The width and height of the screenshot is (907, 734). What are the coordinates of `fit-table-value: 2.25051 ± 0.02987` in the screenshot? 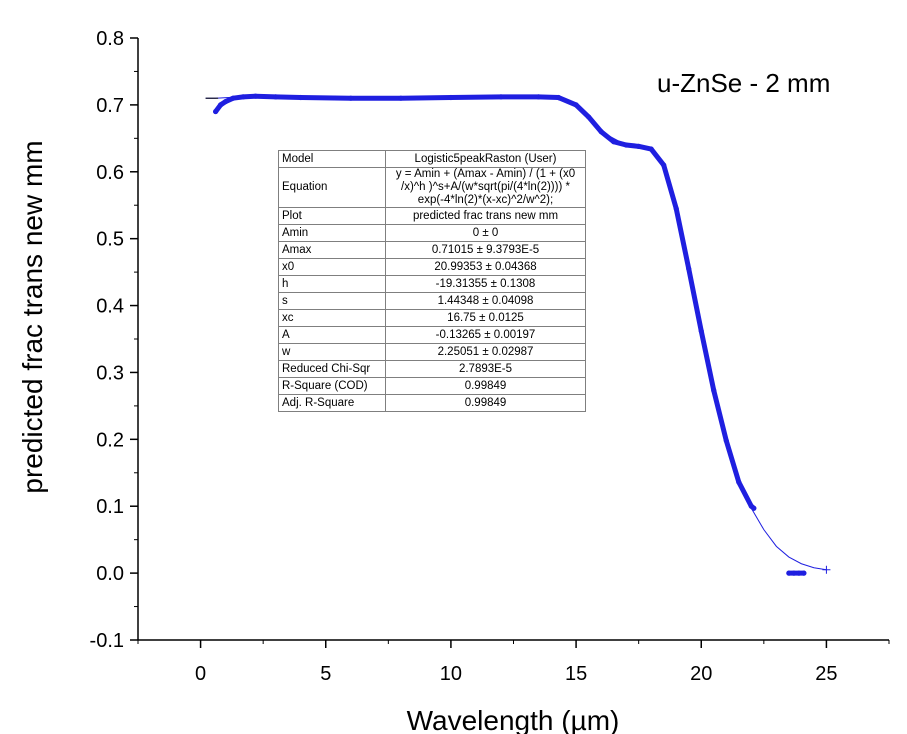 It's located at (485, 352).